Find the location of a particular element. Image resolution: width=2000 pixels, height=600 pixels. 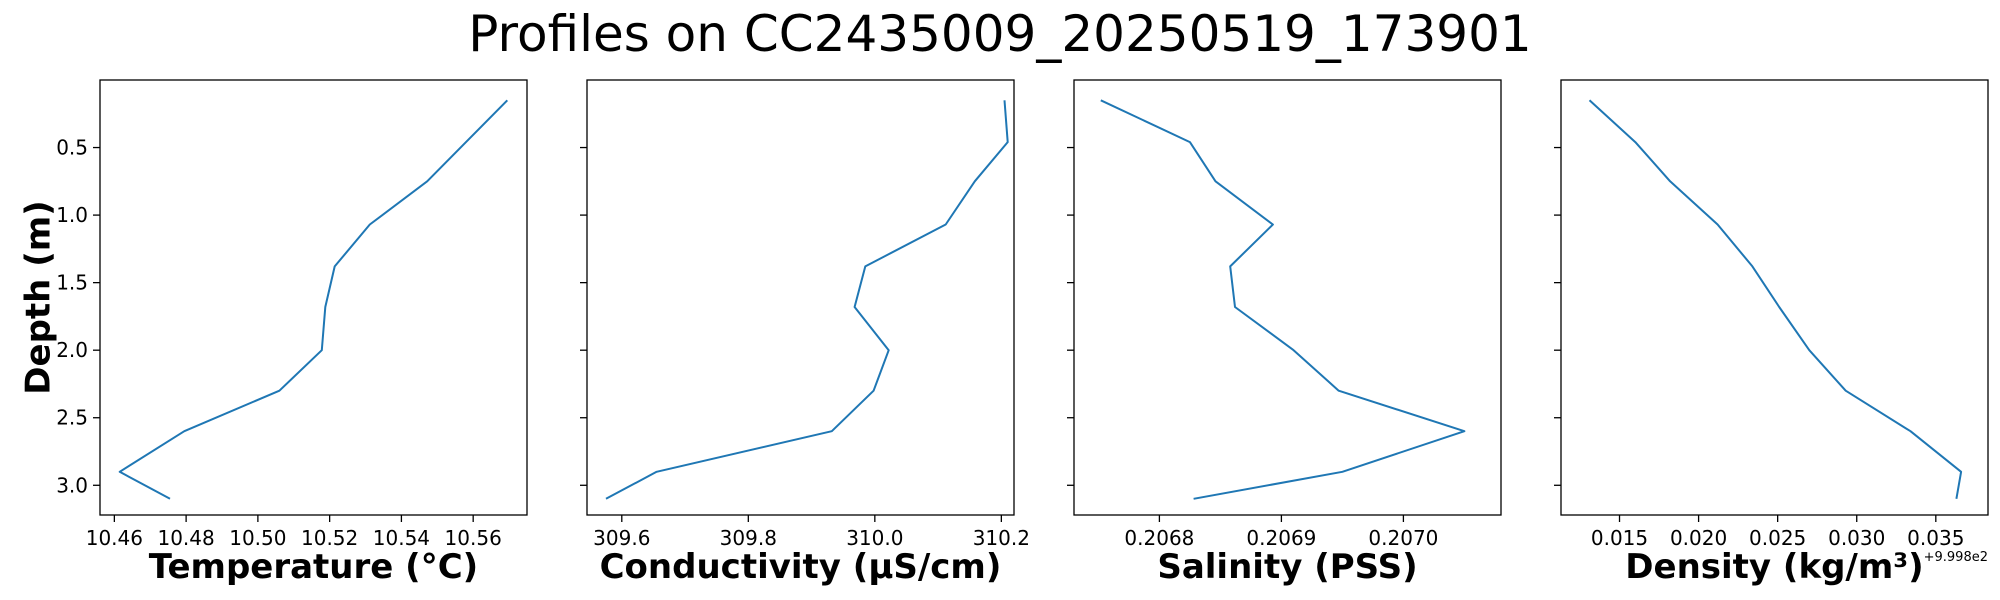

temperature-y-tick-label: 2.0 is located at coordinates (72, 350).